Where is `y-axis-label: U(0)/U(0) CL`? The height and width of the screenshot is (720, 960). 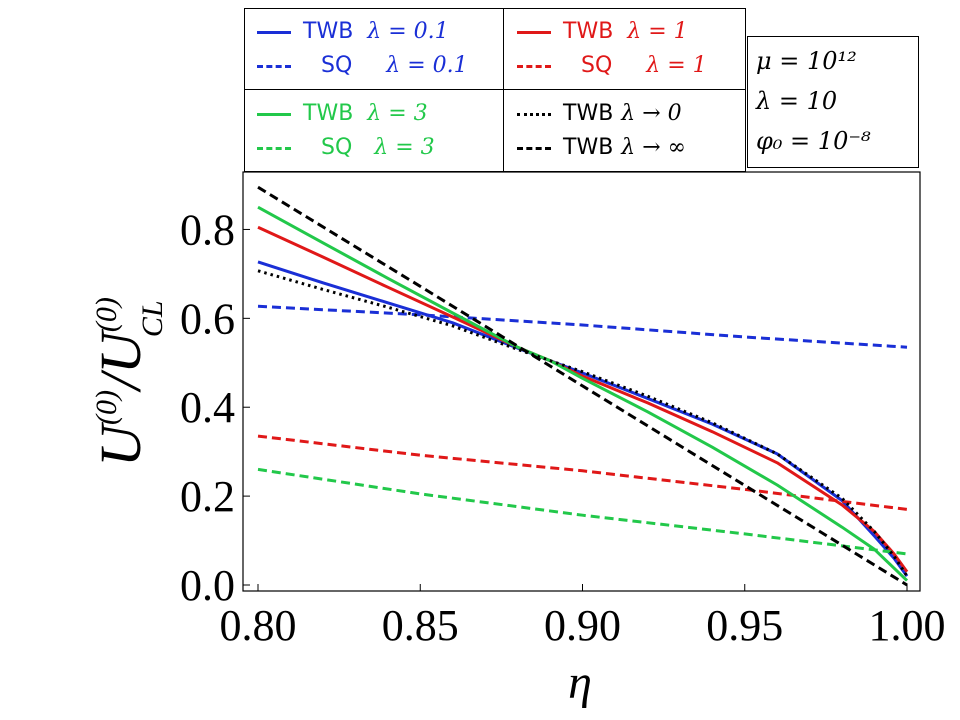 y-axis-label: U(0)/U(0) CL is located at coordinates (128, 382).